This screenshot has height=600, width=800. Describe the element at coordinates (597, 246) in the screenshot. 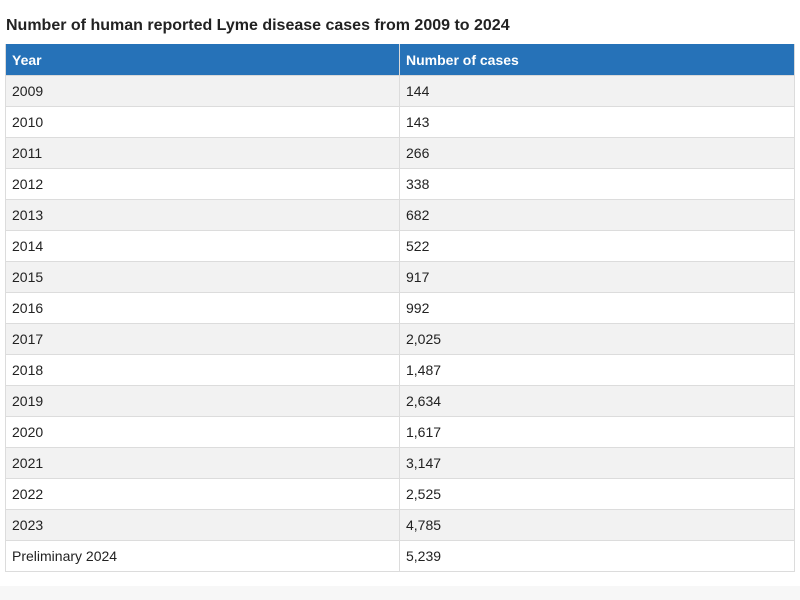

I see `cell-cases: 522` at that location.